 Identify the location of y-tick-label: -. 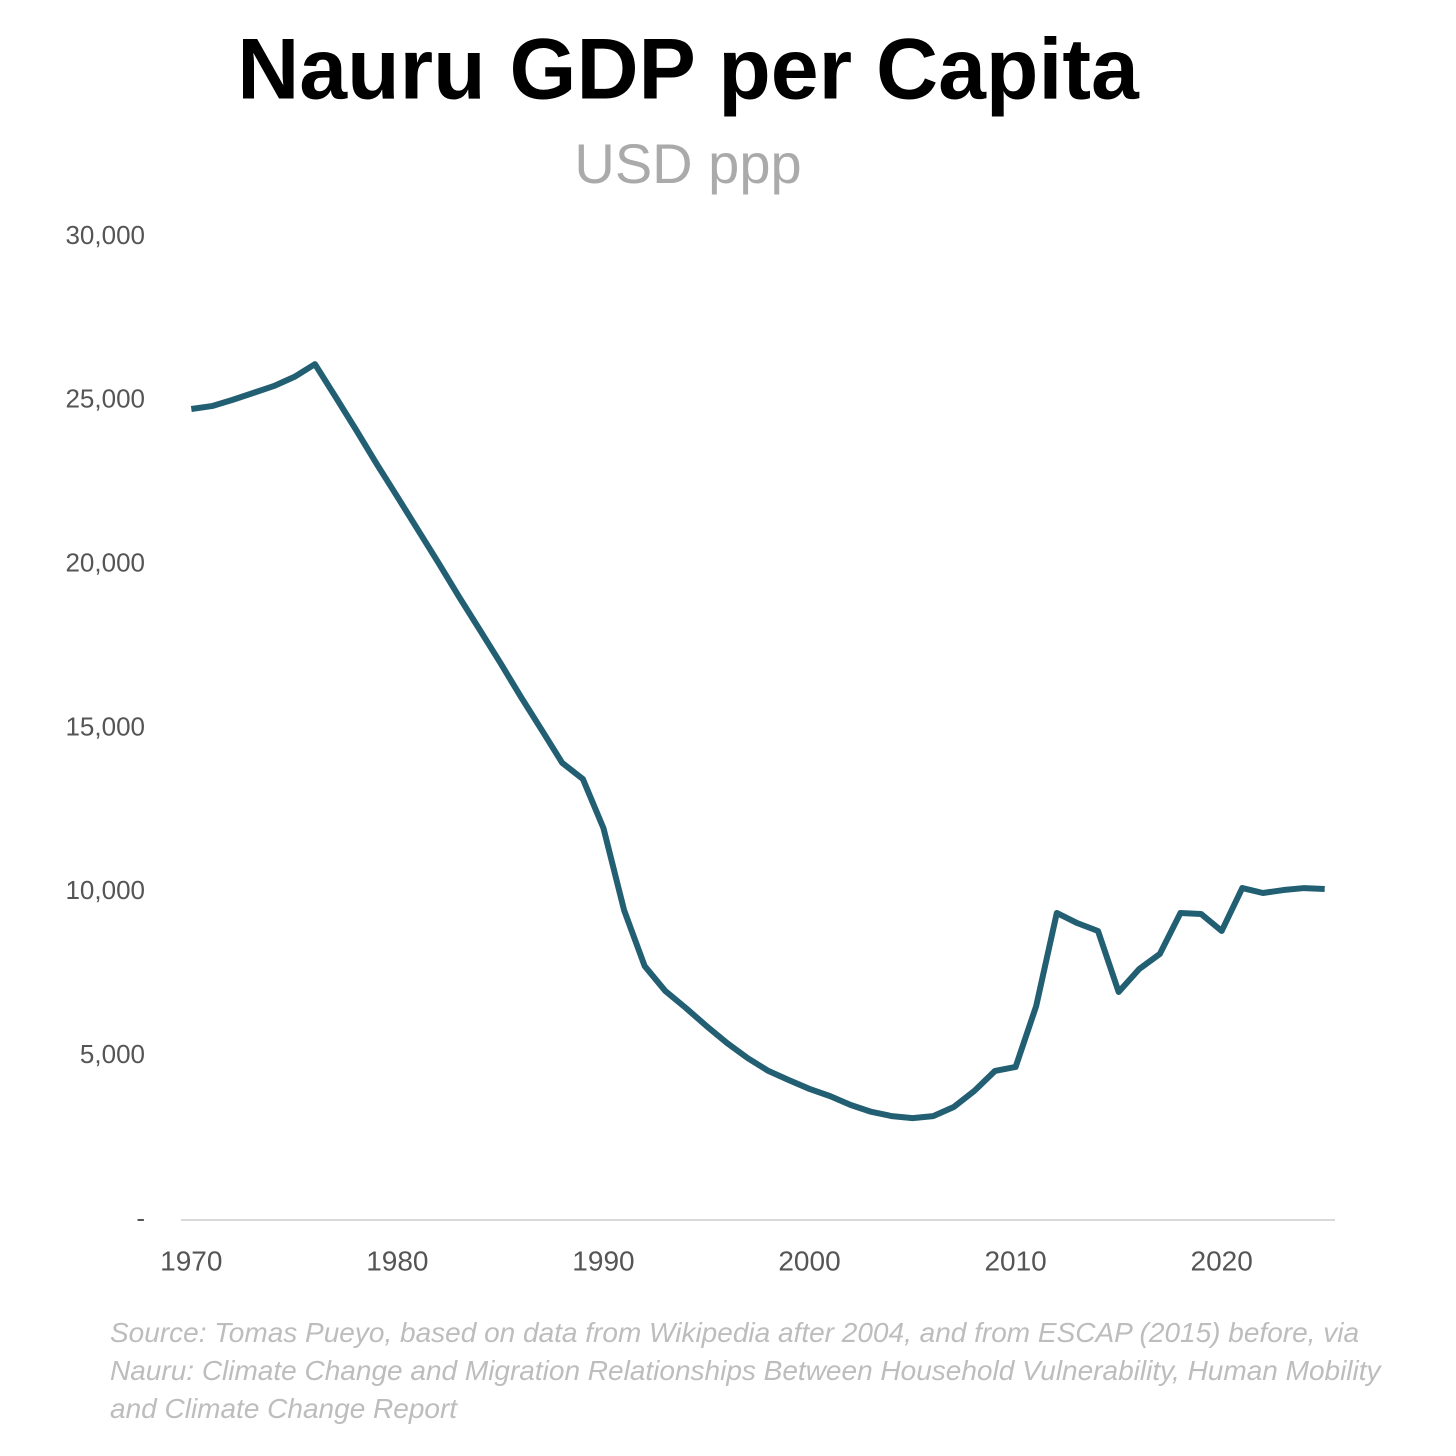
(140, 1218).